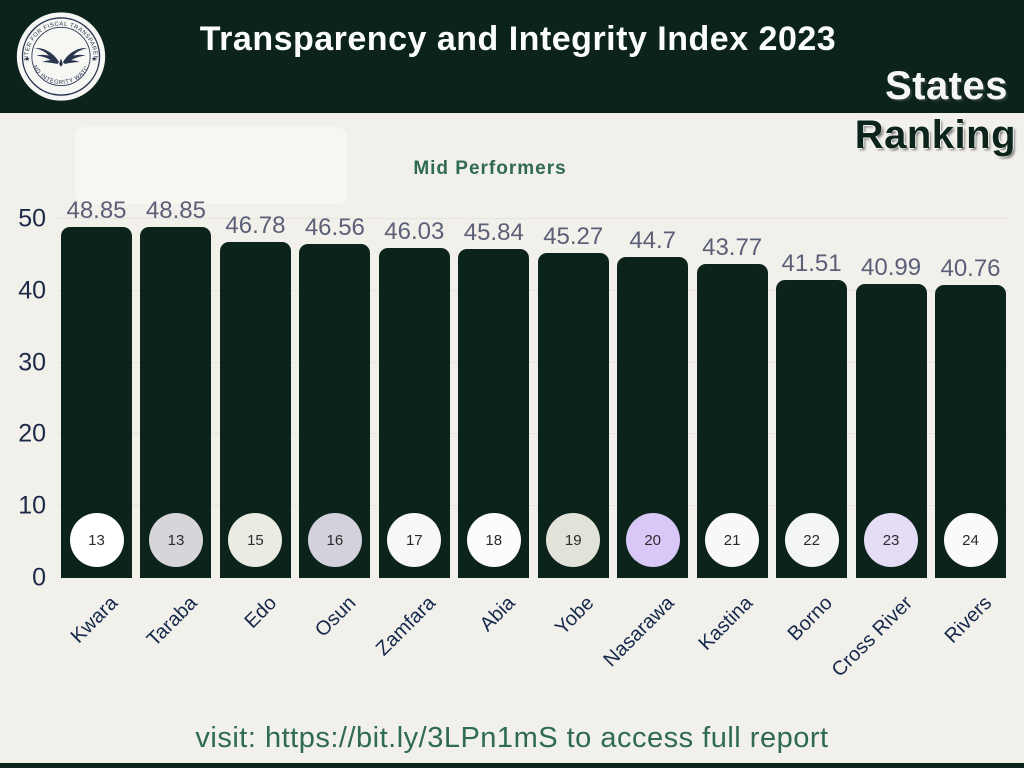 The image size is (1024, 768). What do you see at coordinates (334, 540) in the screenshot?
I see `rank-badge: 16` at bounding box center [334, 540].